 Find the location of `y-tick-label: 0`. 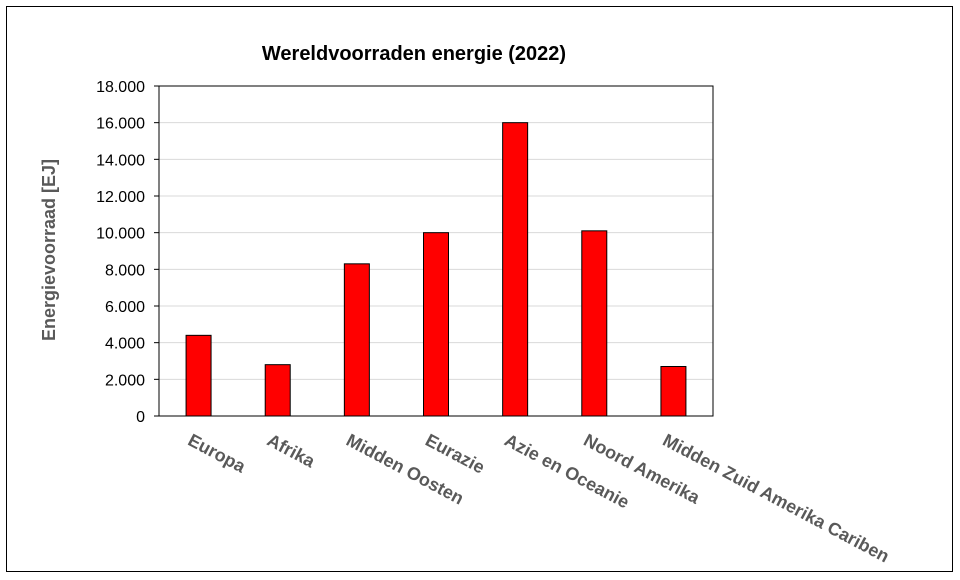

y-tick-label: 0 is located at coordinates (140, 417).